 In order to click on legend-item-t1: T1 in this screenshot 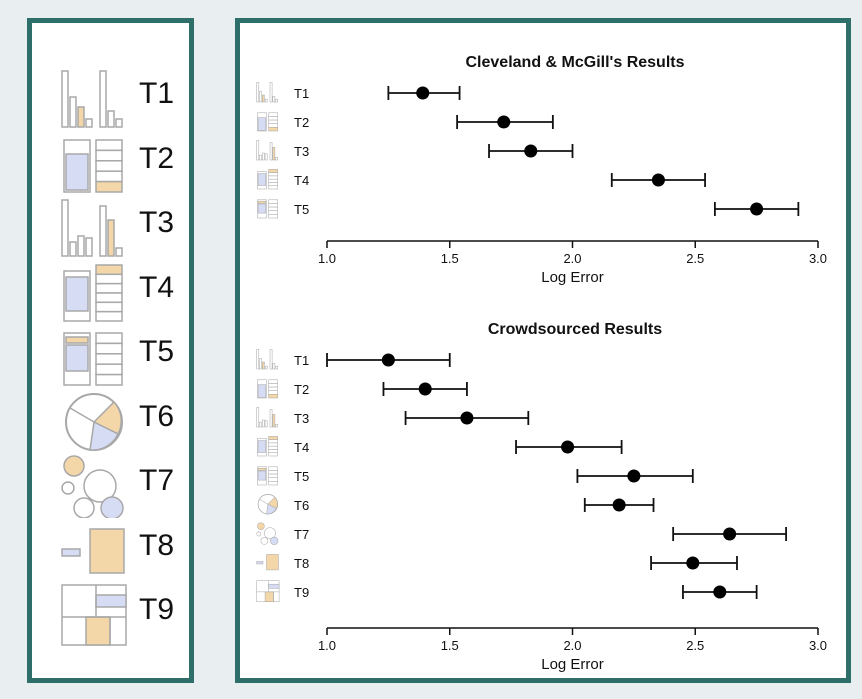, I will do `click(110, 99)`.